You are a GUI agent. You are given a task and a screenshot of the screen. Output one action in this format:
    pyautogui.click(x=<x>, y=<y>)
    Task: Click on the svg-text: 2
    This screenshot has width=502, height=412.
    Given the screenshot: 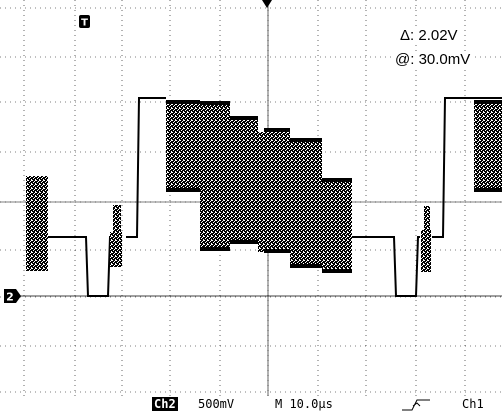 What is the action you would take?
    pyautogui.click(x=10, y=297)
    